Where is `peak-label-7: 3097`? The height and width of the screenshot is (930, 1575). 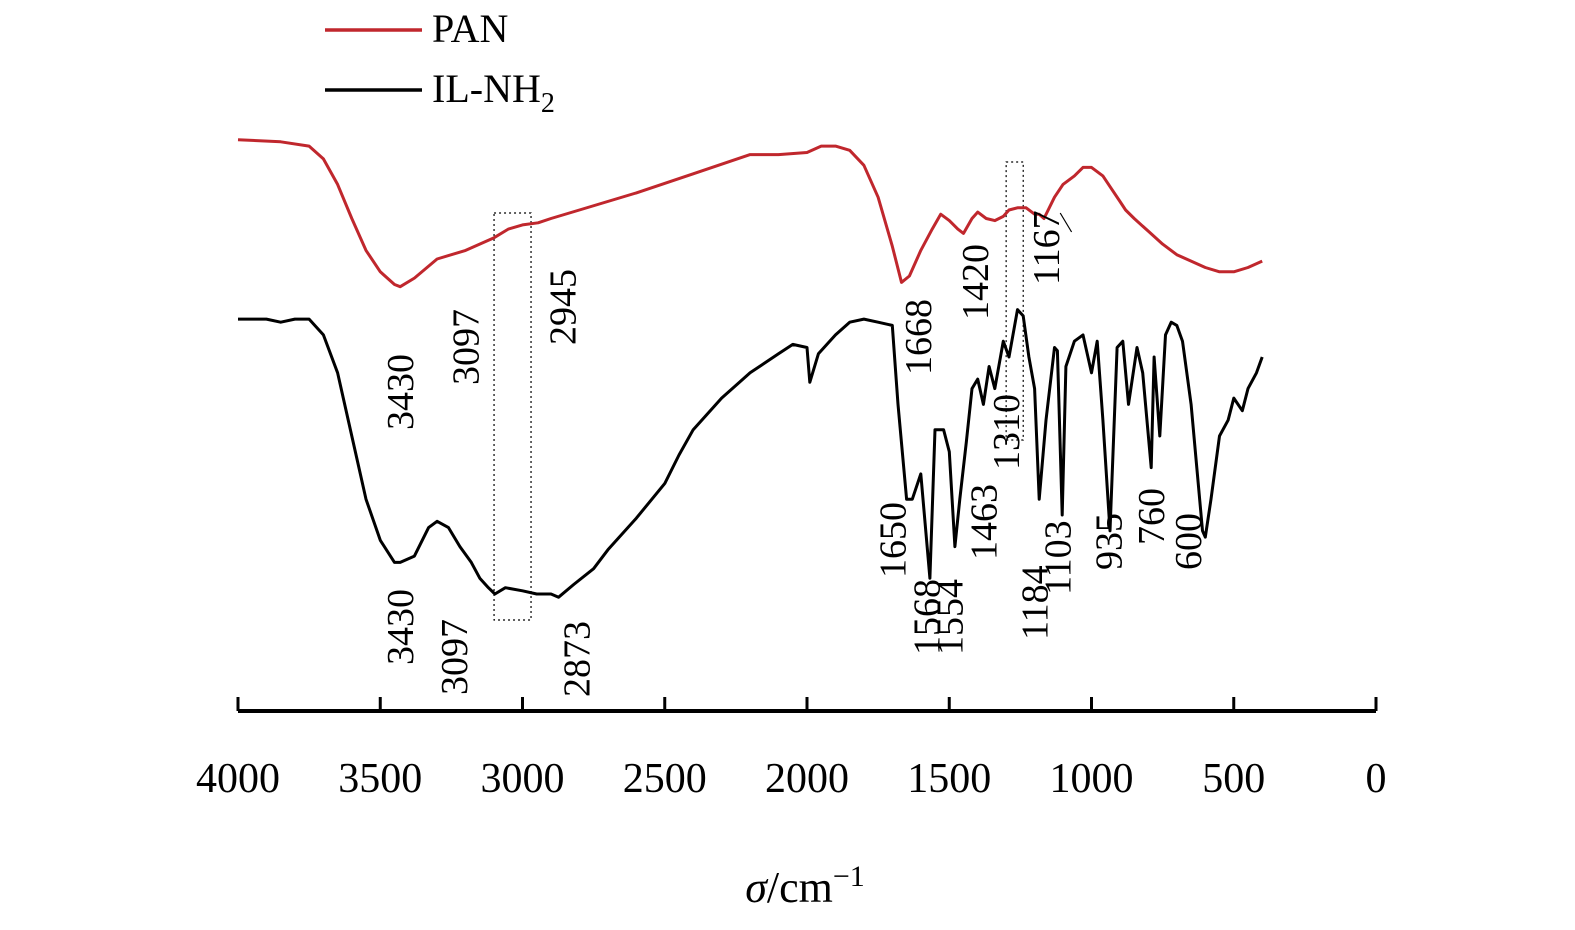
peak-label-7: 3097 is located at coordinates (455, 657).